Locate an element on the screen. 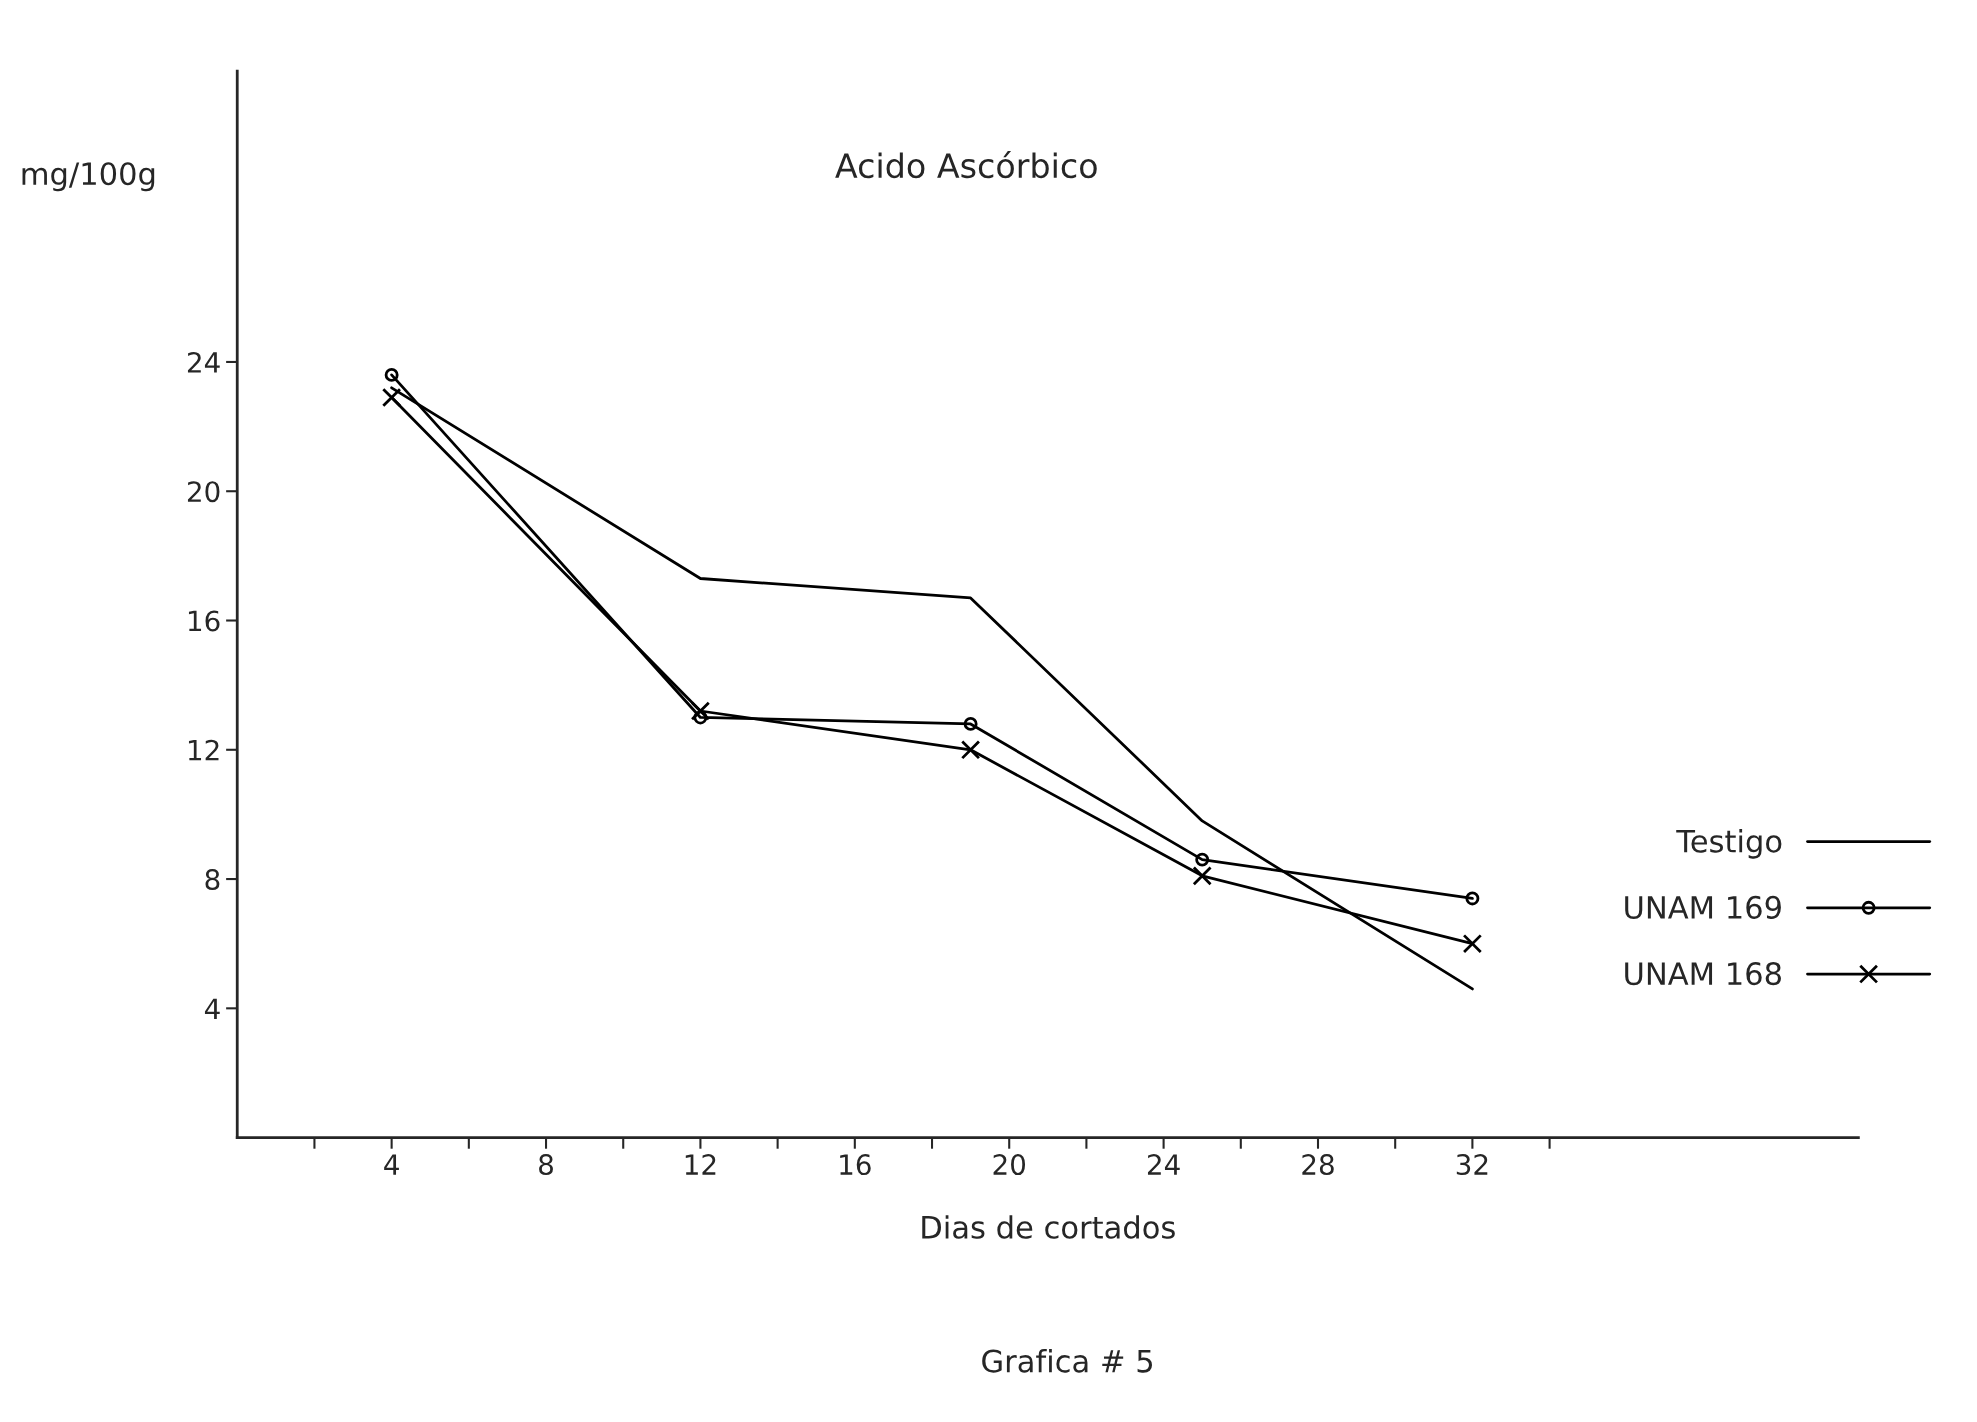 The width and height of the screenshot is (1977, 1422). y-tick-label: 16 is located at coordinates (204, 621).